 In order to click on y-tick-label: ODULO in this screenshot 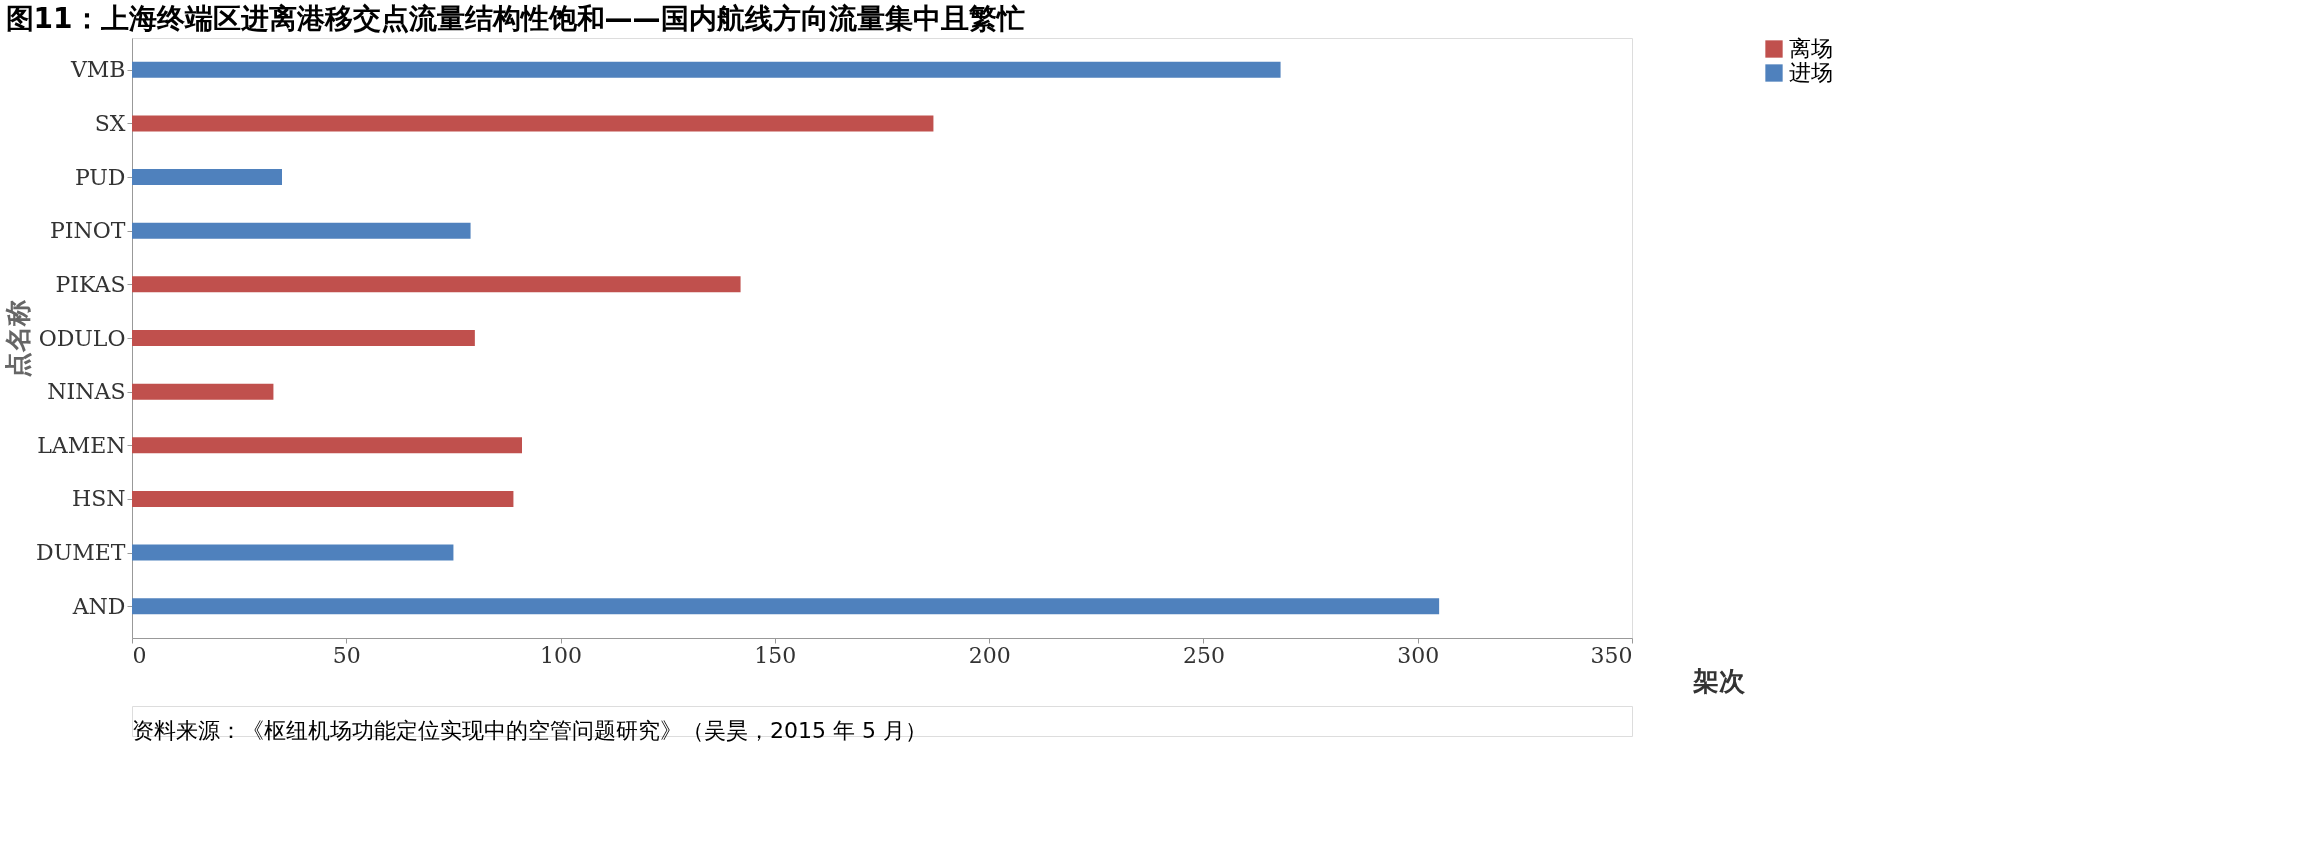, I will do `click(82, 338)`.